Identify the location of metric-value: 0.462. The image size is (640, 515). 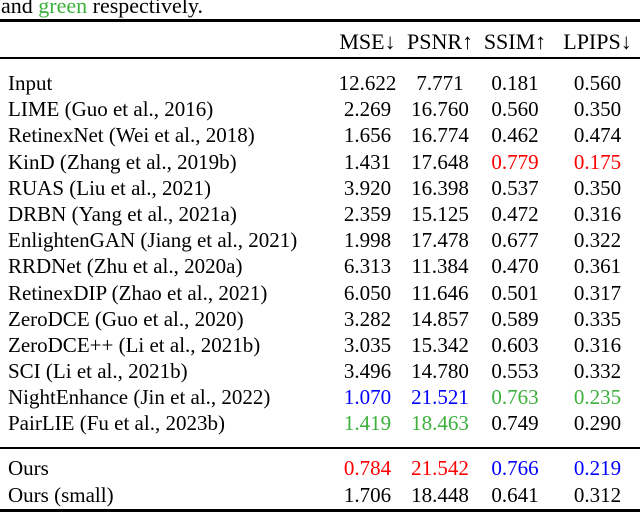
(515, 135).